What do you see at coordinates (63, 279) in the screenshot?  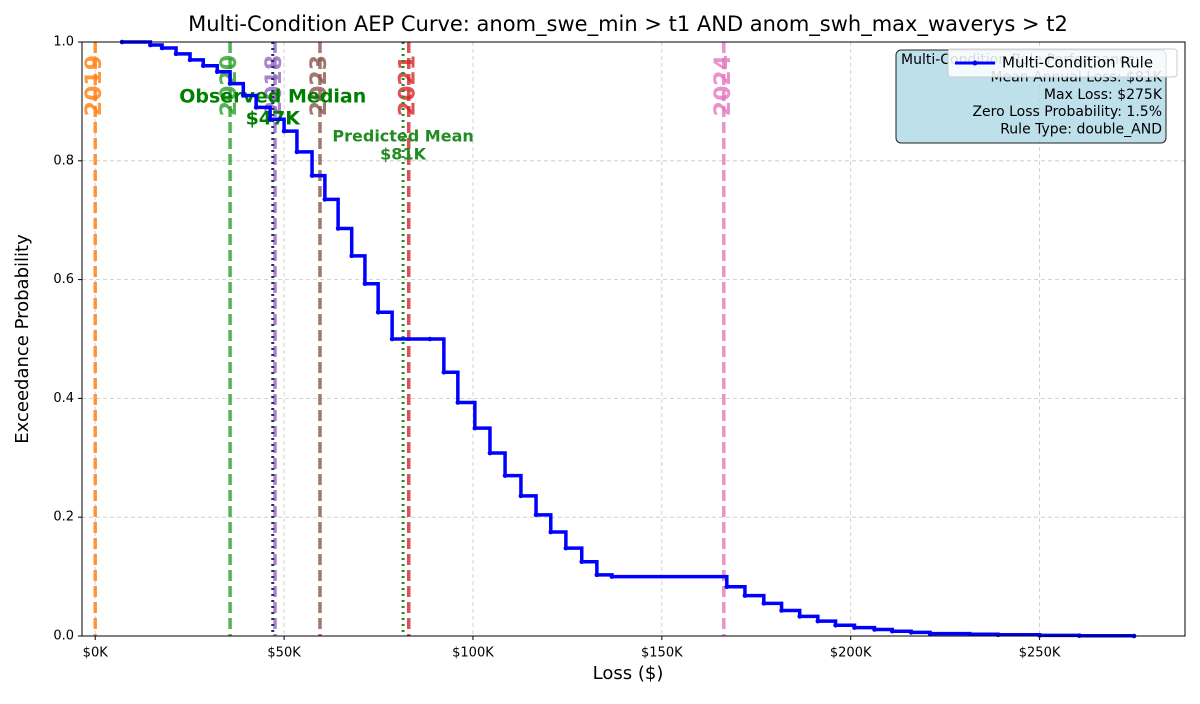 I see `y-tick-label: 0.6` at bounding box center [63, 279].